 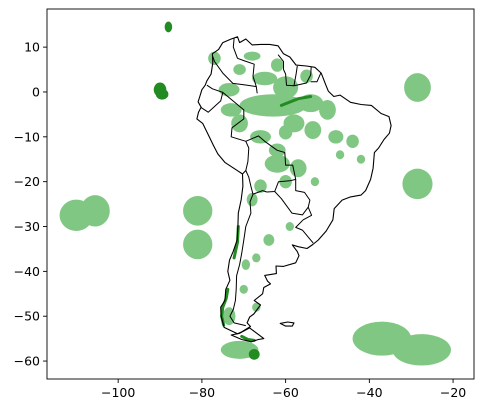 I want to click on x-axis: −100 −80 −60 −40 −20, so click(x=283, y=389).